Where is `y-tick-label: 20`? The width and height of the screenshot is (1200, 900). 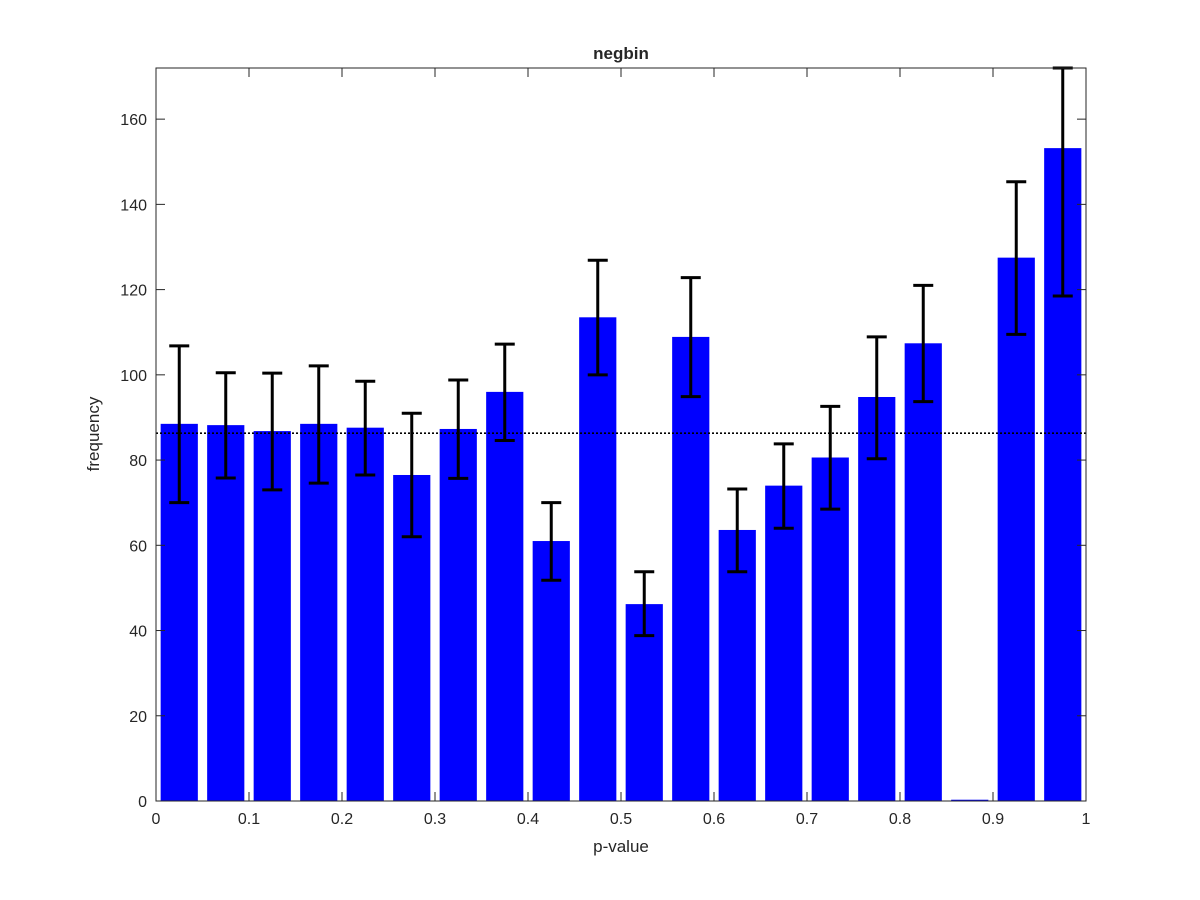
y-tick-label: 20 is located at coordinates (138, 717).